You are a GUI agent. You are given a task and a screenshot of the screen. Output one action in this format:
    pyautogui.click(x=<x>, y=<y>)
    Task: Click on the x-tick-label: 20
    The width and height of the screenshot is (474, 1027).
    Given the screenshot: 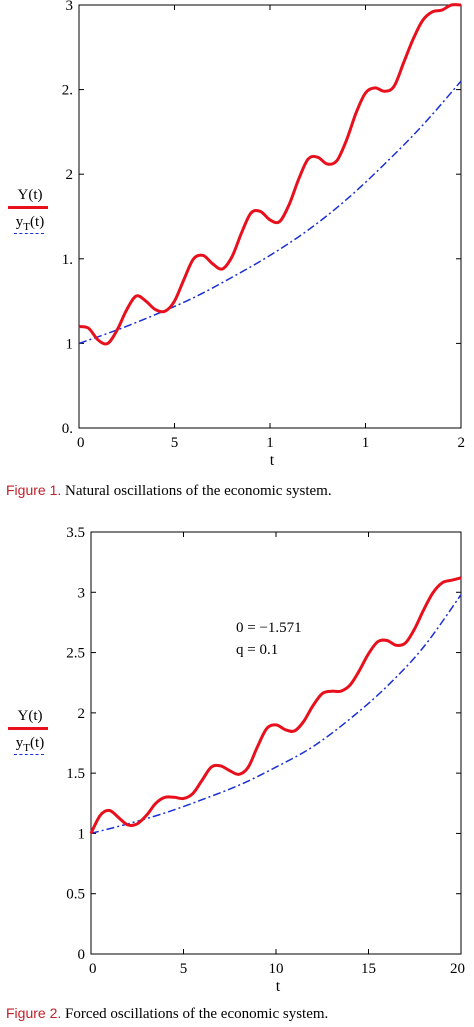 What is the action you would take?
    pyautogui.click(x=457, y=969)
    